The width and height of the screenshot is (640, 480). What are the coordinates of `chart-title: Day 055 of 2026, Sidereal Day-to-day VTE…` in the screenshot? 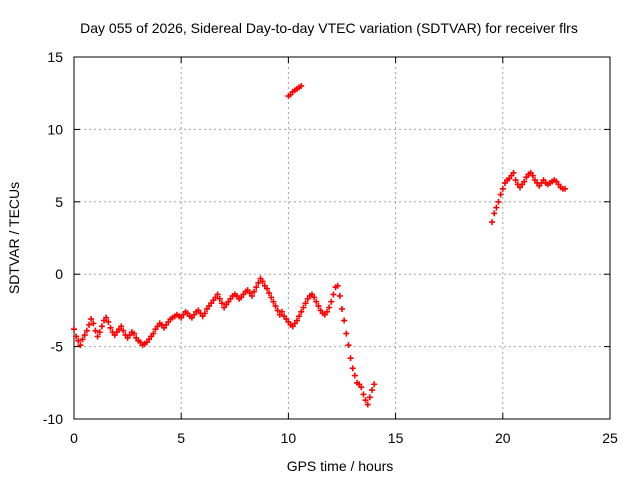 It's located at (329, 28).